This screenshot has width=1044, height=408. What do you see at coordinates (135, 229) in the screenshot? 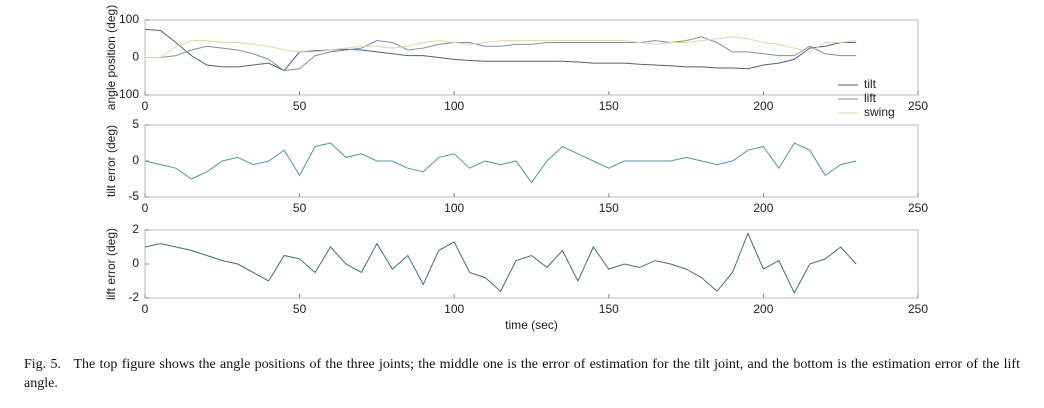
I see `y-tick-label: 2` at bounding box center [135, 229].